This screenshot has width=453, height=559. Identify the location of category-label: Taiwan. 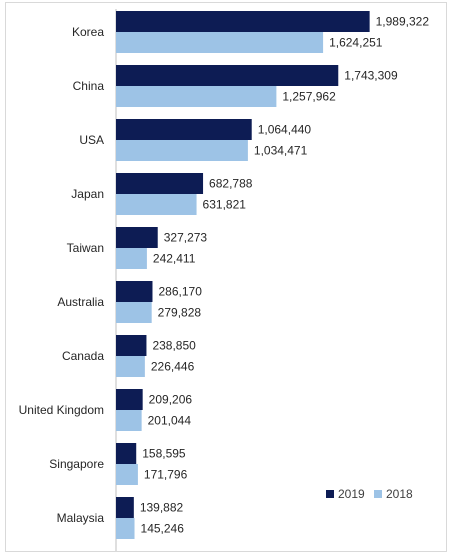
(85, 248).